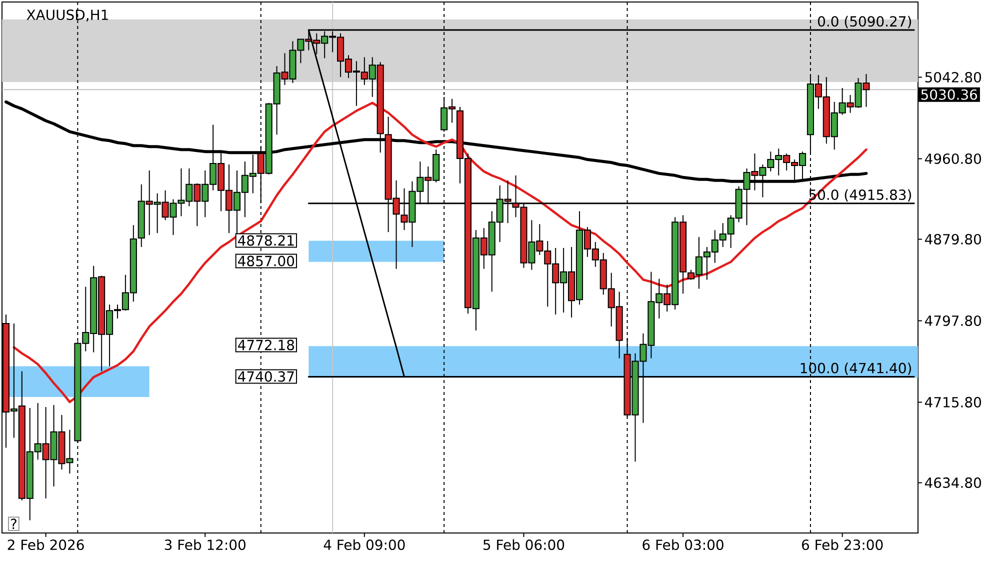 The height and width of the screenshot is (562, 1000). Describe the element at coordinates (266, 261) in the screenshot. I see `annotation: 4857.00` at that location.